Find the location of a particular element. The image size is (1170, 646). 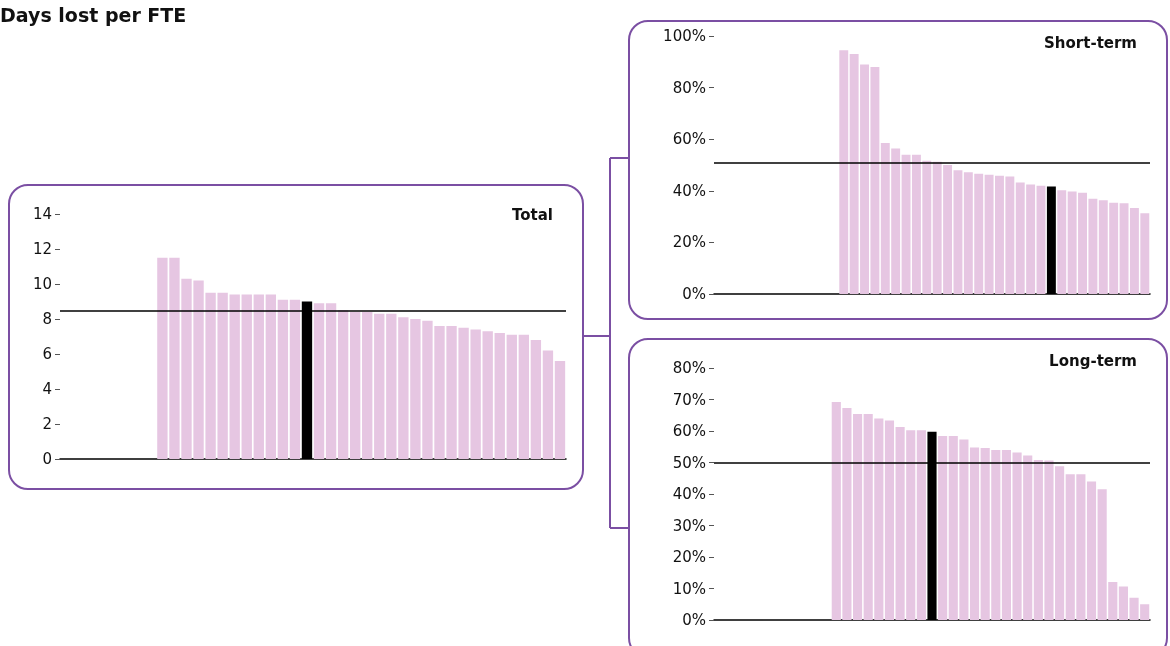

text: Days lost per FTE is located at coordinates (93, 15).